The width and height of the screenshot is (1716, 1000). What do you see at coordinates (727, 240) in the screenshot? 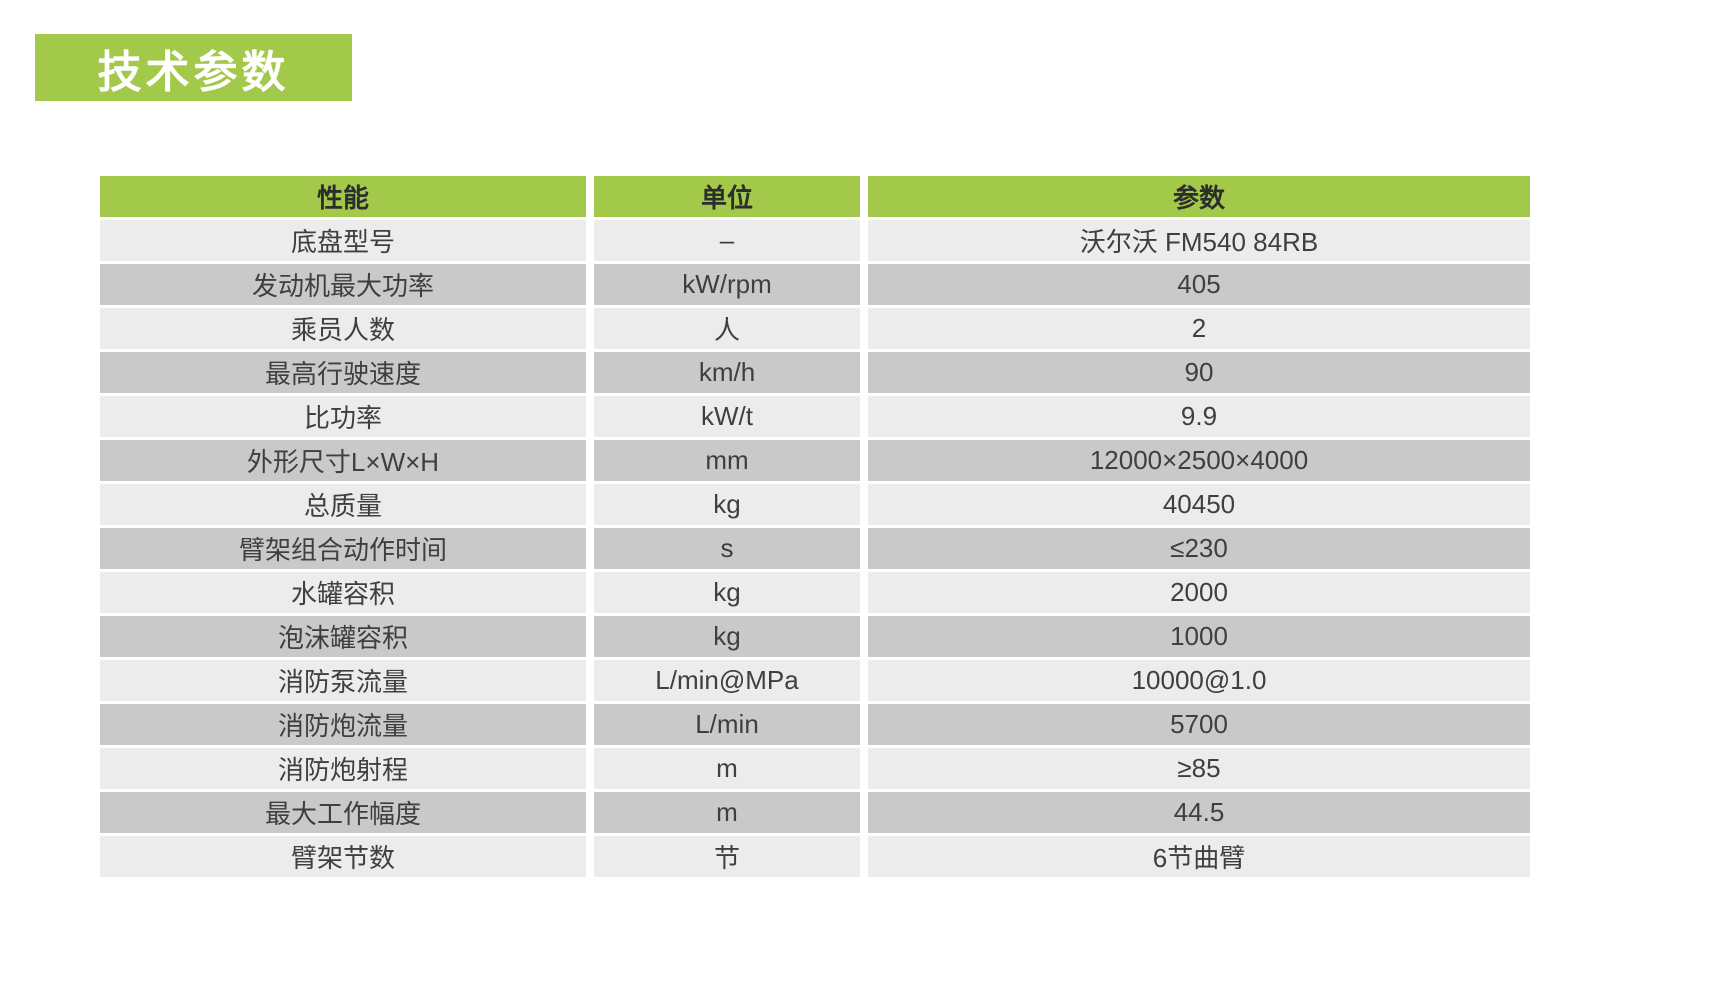
I see `spec-unit-cell: –` at bounding box center [727, 240].